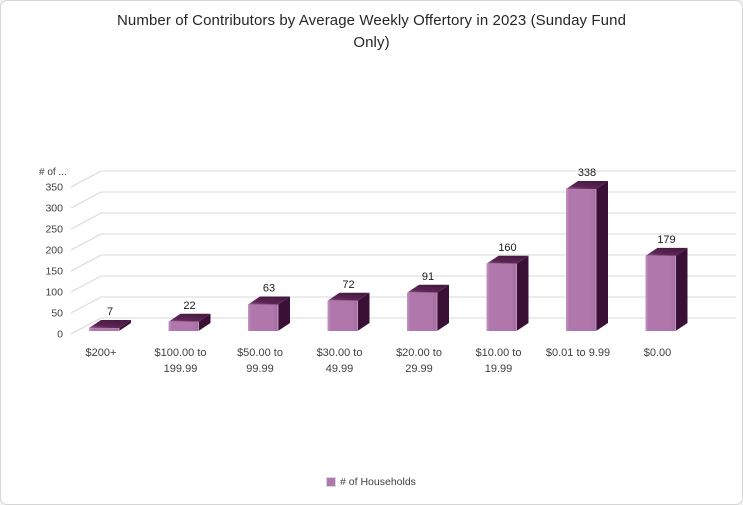 Image resolution: width=743 pixels, height=505 pixels. I want to click on bar: 160, so click(507, 286).